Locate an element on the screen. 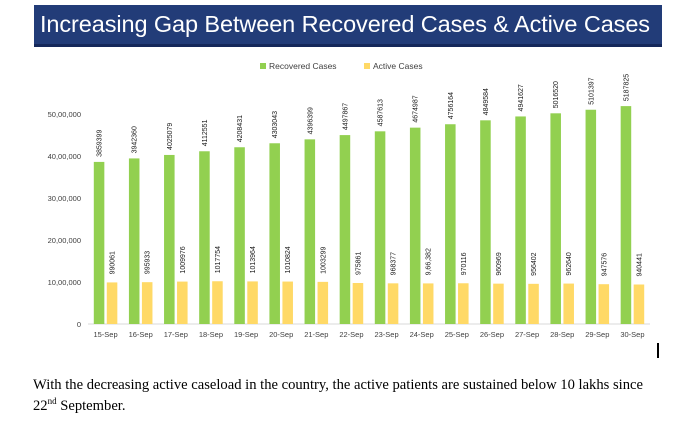 This screenshot has height=425, width=680. active-data-label: 995933 is located at coordinates (148, 262).